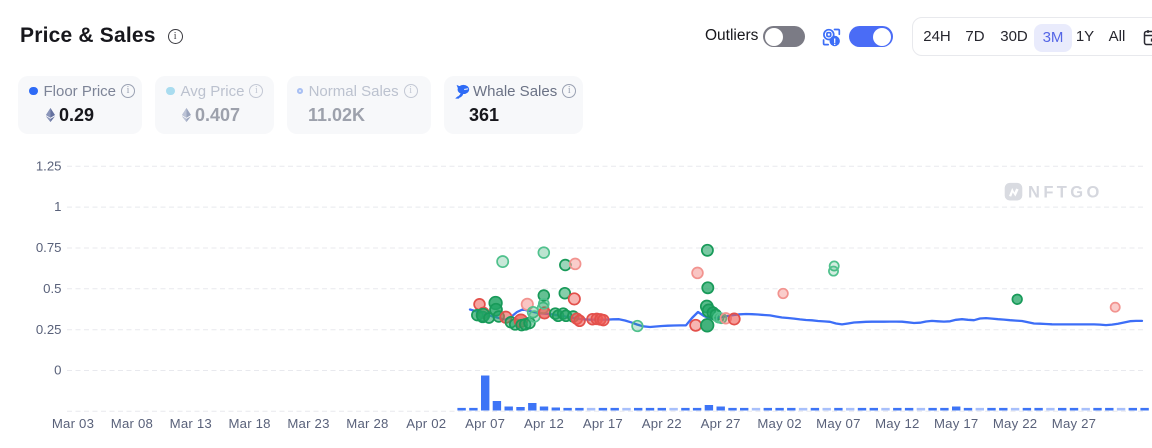 The width and height of the screenshot is (1152, 448). Describe the element at coordinates (1074, 423) in the screenshot. I see `svg-text: May 27` at that location.